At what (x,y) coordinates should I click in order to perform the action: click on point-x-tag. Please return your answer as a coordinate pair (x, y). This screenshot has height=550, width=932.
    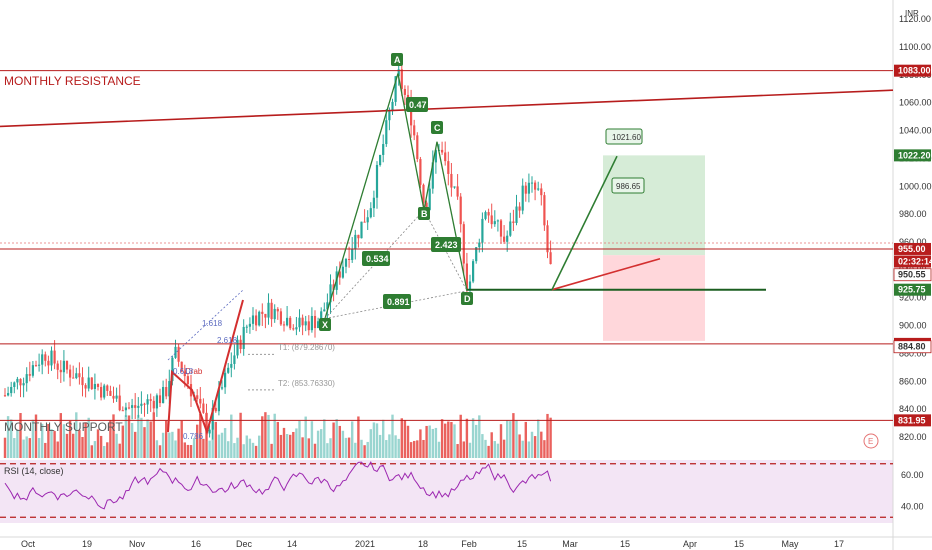
    Looking at the image, I should click on (325, 324).